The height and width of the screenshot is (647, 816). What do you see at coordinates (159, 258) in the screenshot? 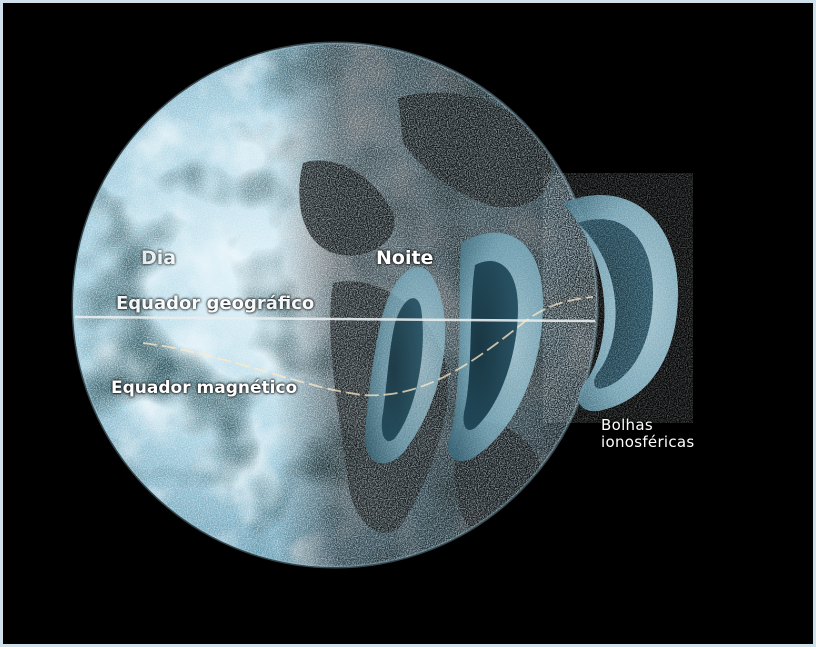
I see `day-label: Dia` at bounding box center [159, 258].